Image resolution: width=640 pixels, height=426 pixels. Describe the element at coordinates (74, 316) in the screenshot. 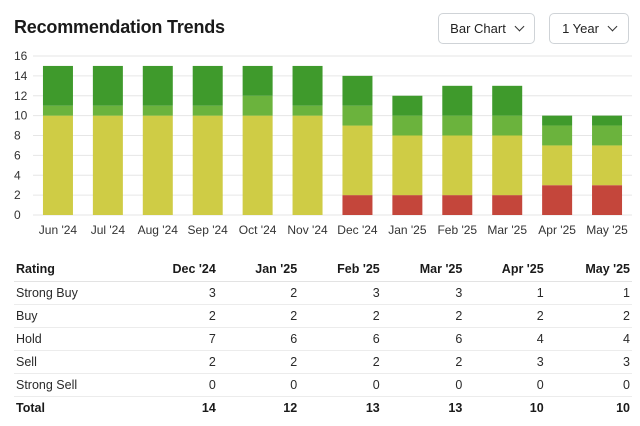

I see `row-label: Buy` at that location.